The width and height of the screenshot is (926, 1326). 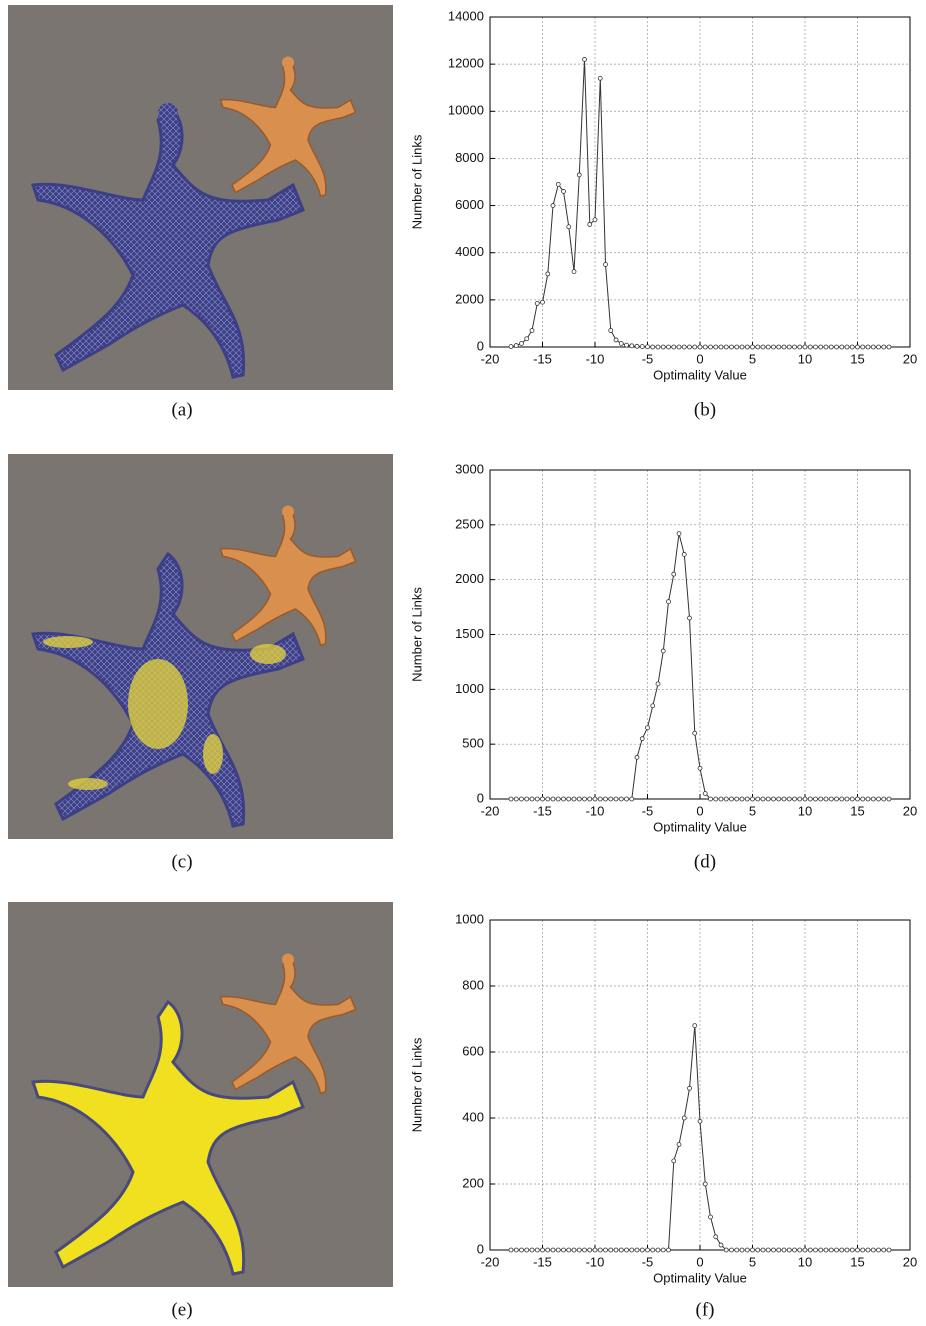 I want to click on x-tick-label: 20, so click(x=910, y=1261).